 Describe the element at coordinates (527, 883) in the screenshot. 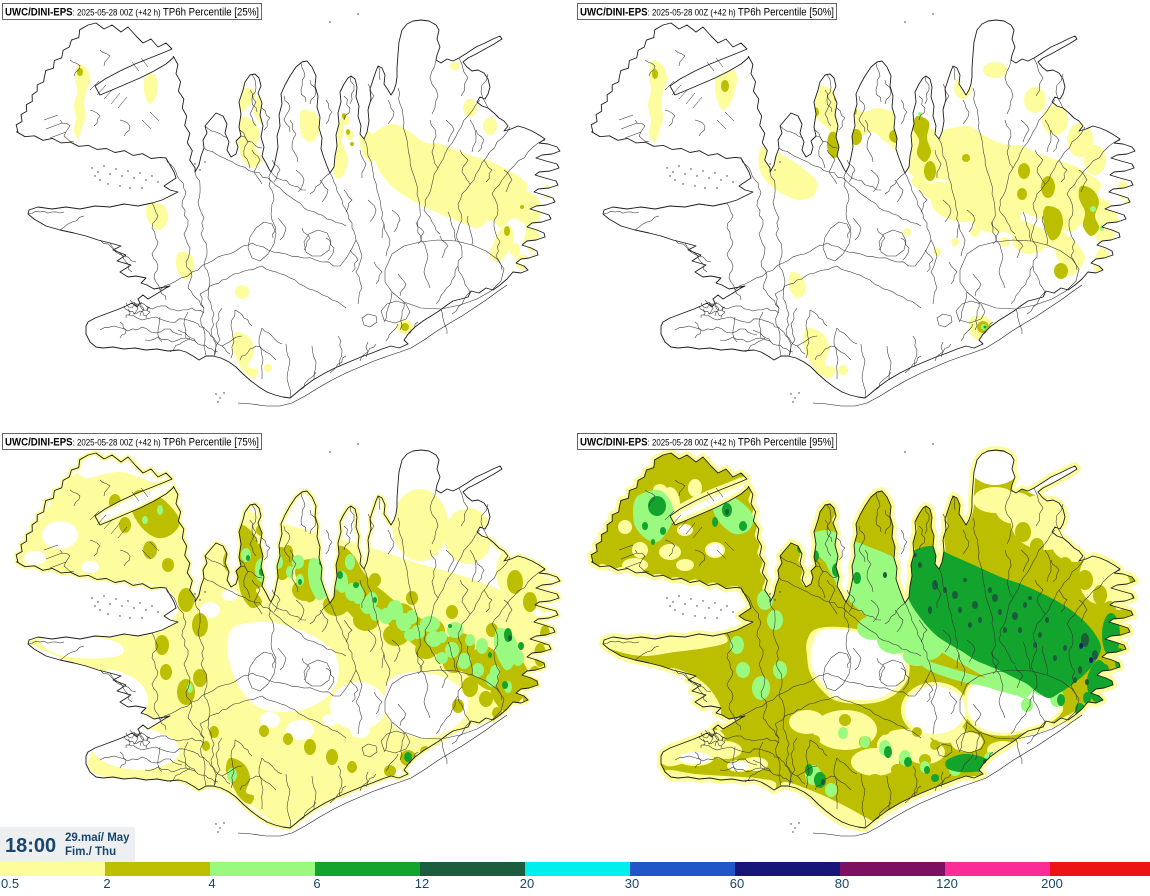

I see `svg-text: 20` at that location.